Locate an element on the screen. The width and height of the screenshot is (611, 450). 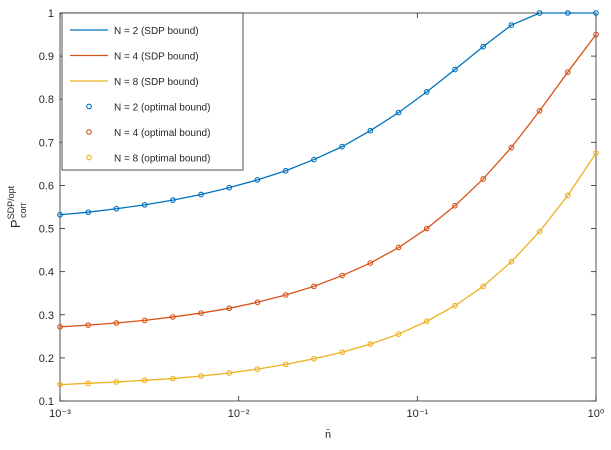
y-label-sup: SDP/opt is located at coordinates (11, 202).